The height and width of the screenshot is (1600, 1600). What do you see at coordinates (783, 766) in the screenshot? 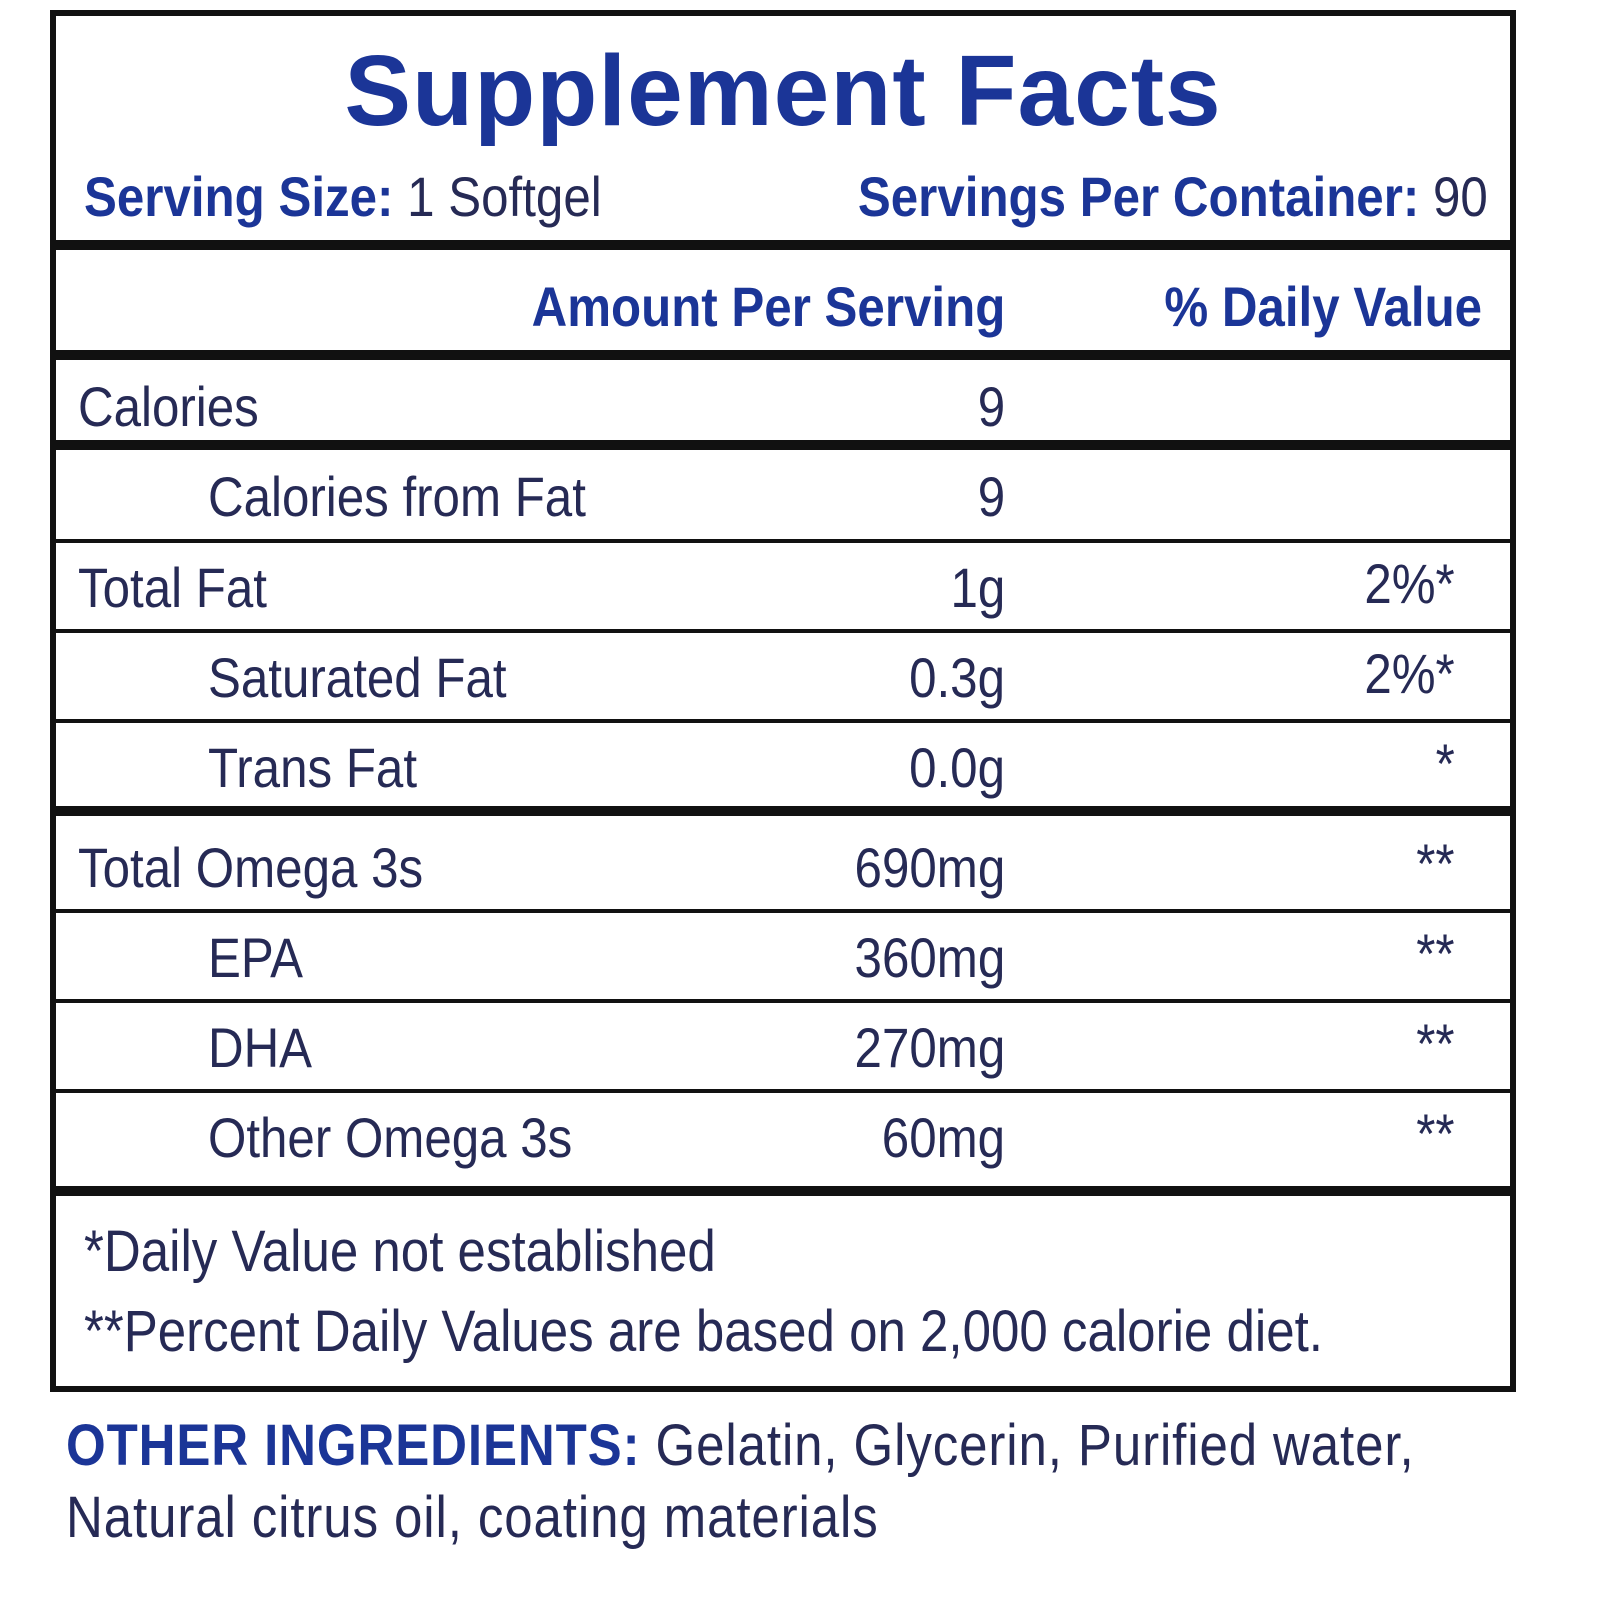
I see `row: Trans Fat 0.0g *` at bounding box center [783, 766].